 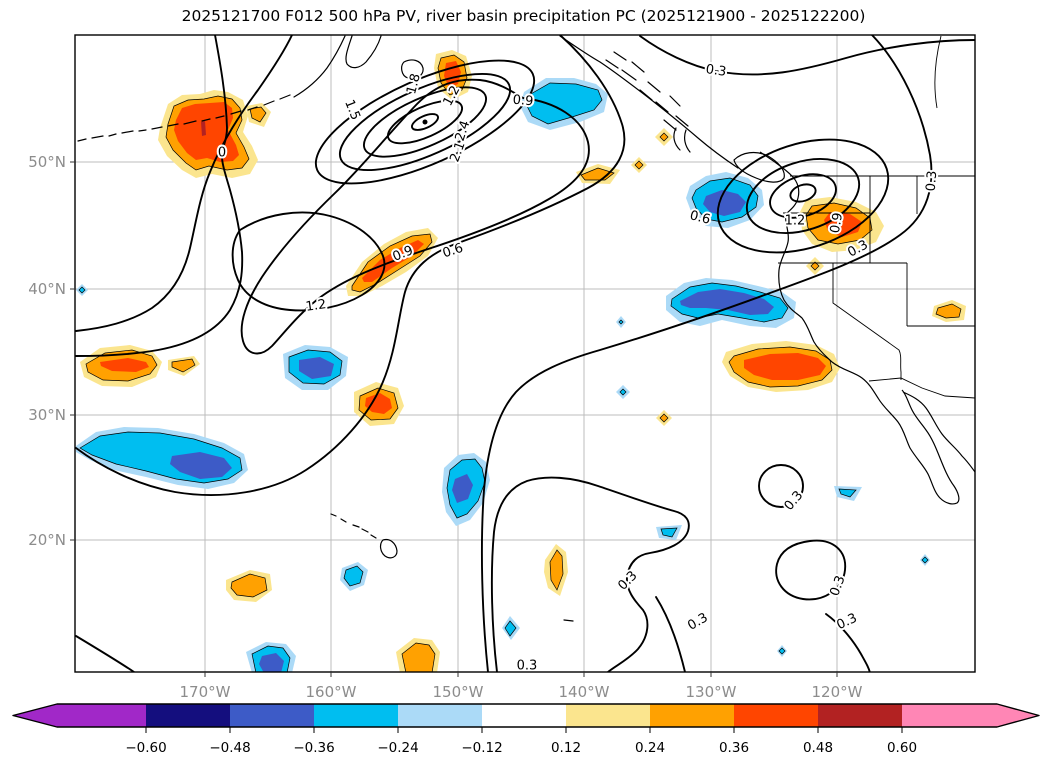 I want to click on lon-tick-label: 170°W, so click(x=205, y=692).